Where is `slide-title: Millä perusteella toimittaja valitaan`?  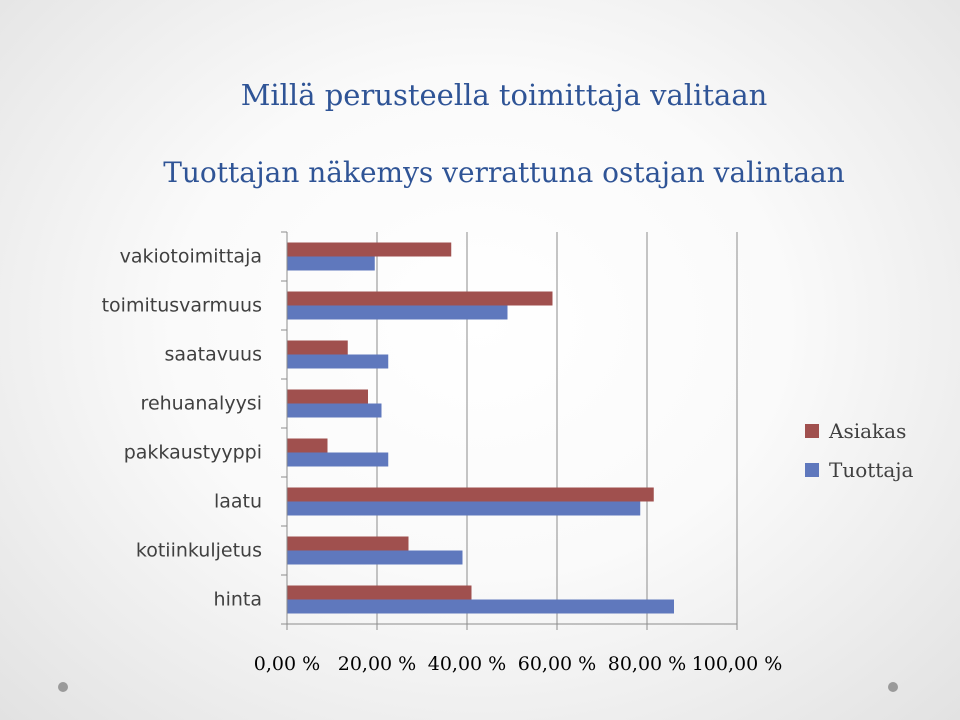
slide-title: Millä perusteella toimittaja valitaan is located at coordinates (504, 95).